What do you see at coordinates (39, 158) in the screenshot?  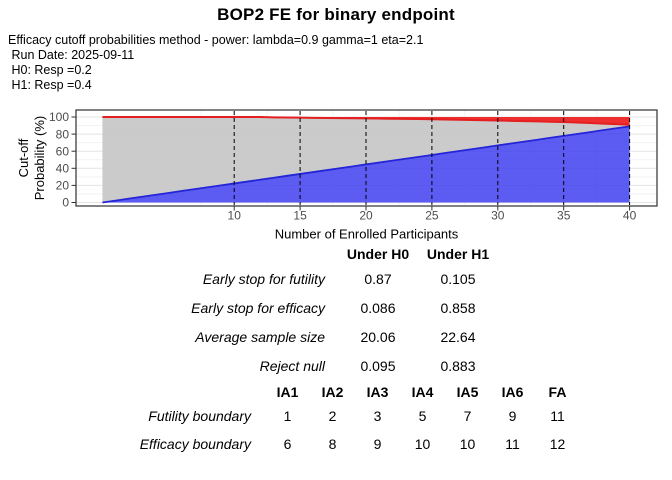 I see `y-axis-label-line2: Probability (%)` at bounding box center [39, 158].